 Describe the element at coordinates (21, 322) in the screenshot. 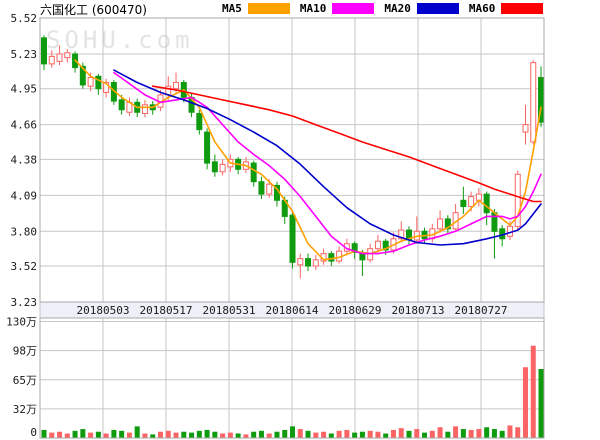

I see `volume-tick-label: 130万` at that location.